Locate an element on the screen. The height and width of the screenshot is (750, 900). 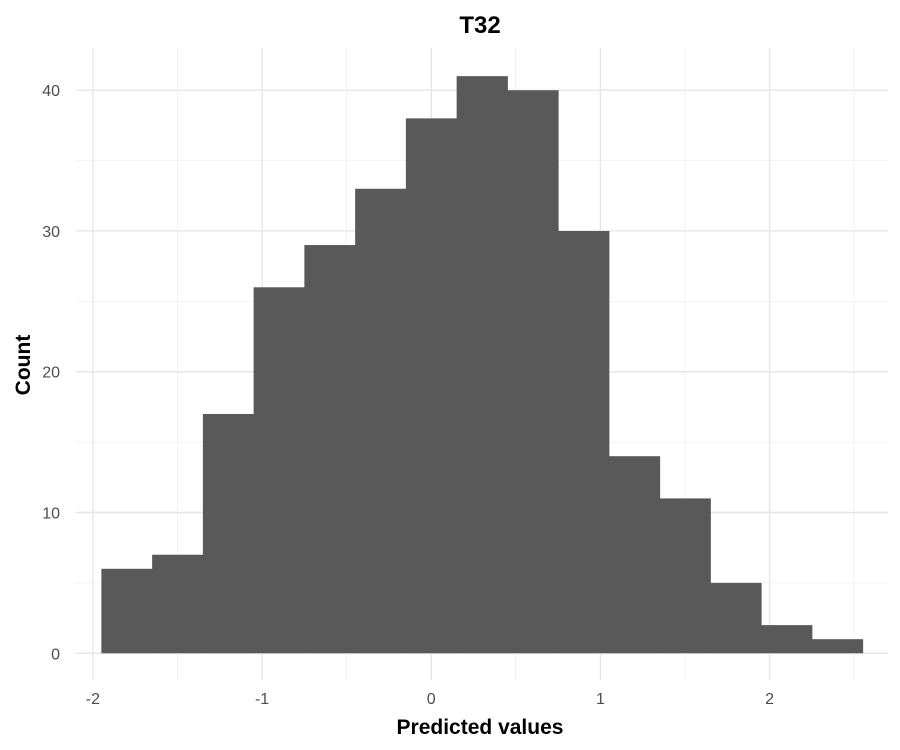
y-axis-ticks: 0 10 20 30 40 is located at coordinates (51, 373).